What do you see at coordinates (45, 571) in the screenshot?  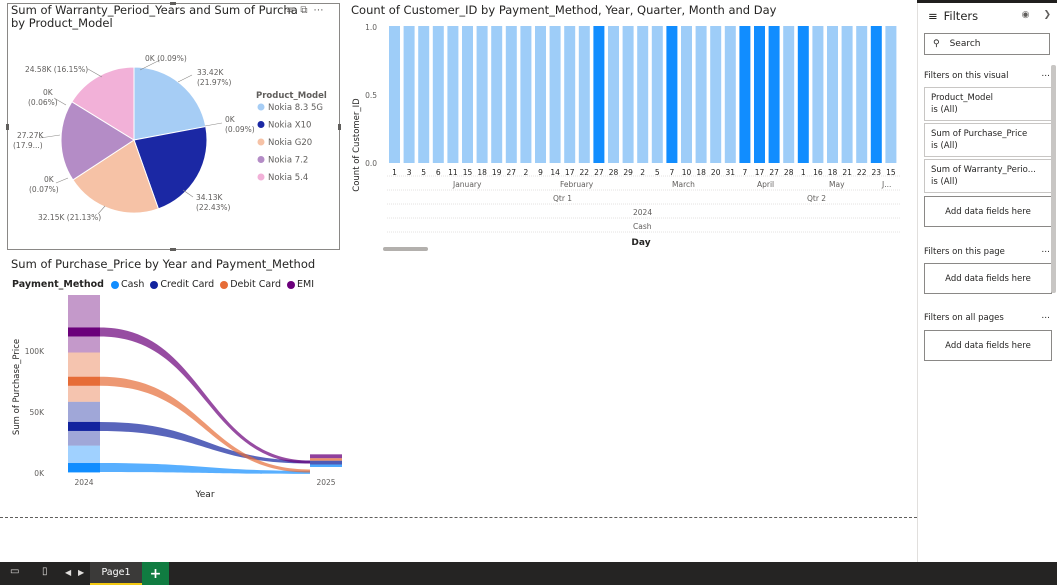 I see `mobile-layout-icon: ▯` at bounding box center [45, 571].